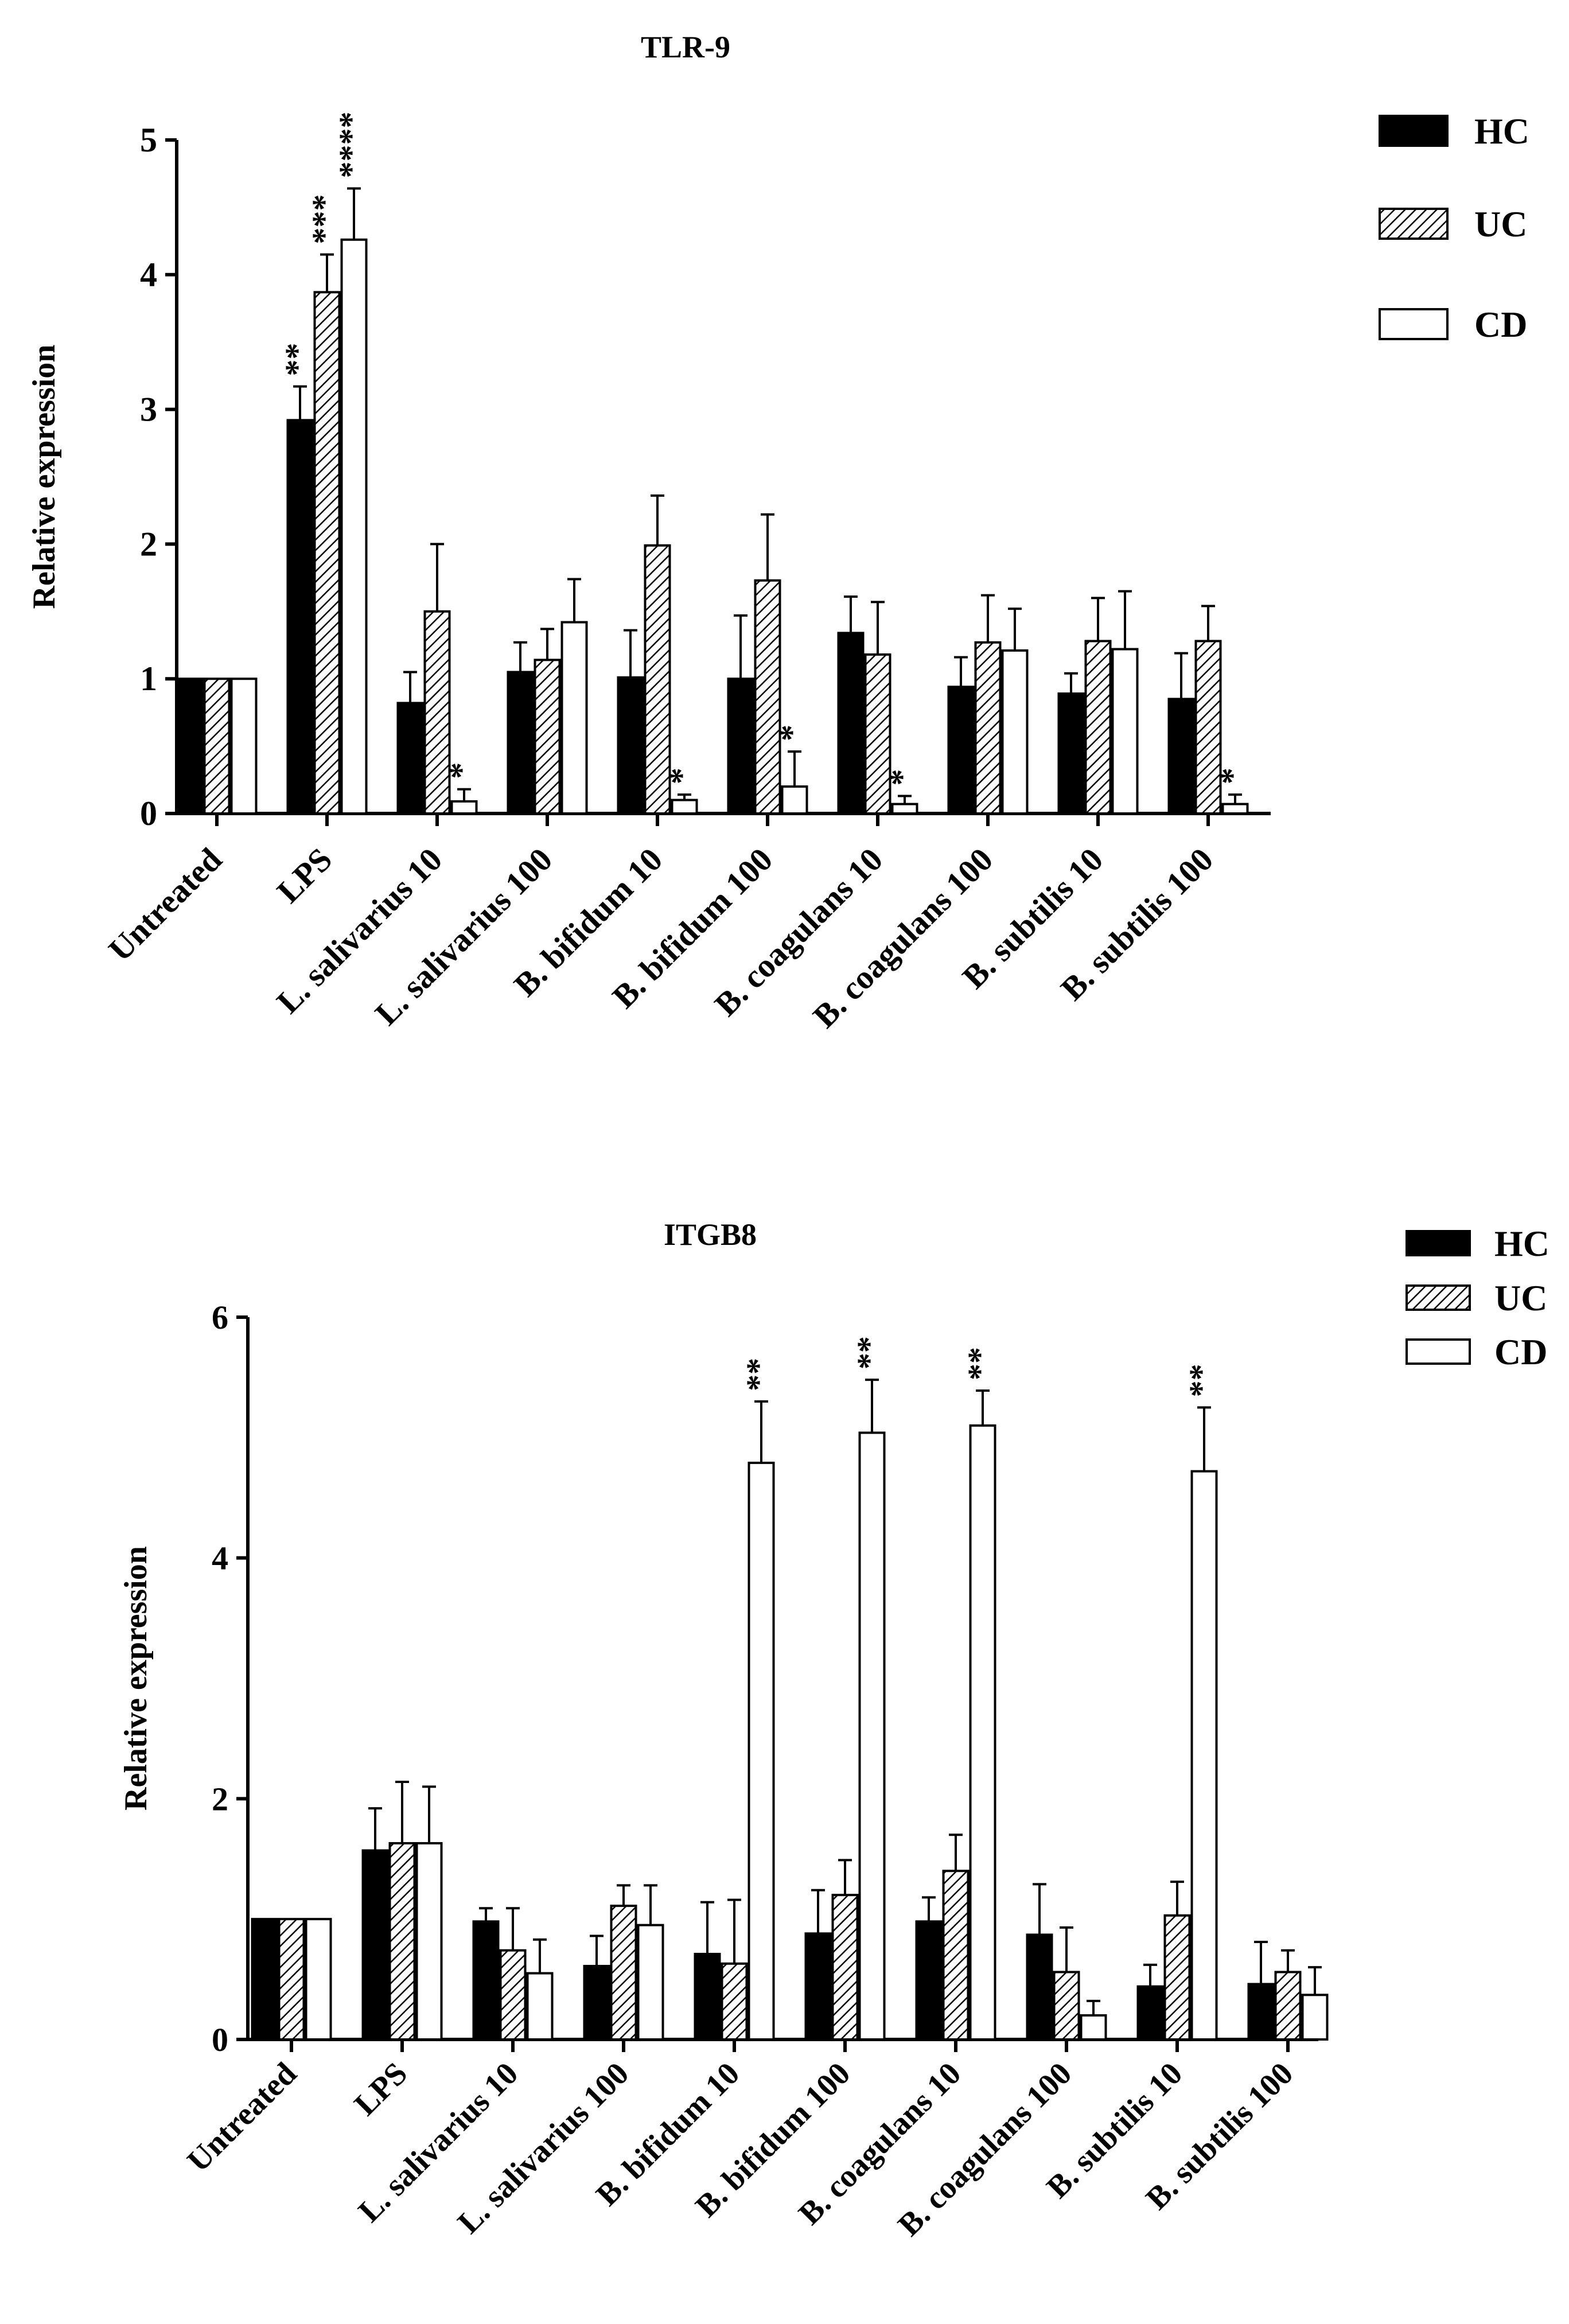  Describe the element at coordinates (148, 410) in the screenshot. I see `tlr-9-y-tick-label: 3` at that location.